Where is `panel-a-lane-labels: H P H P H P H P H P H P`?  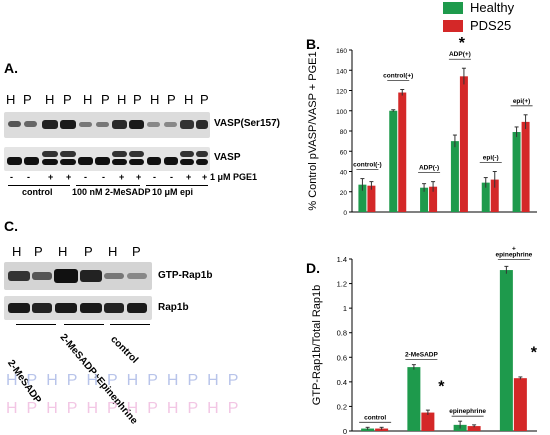 panel-a-lane-labels: H P H P H P H P H P H P is located at coordinates (107, 101).